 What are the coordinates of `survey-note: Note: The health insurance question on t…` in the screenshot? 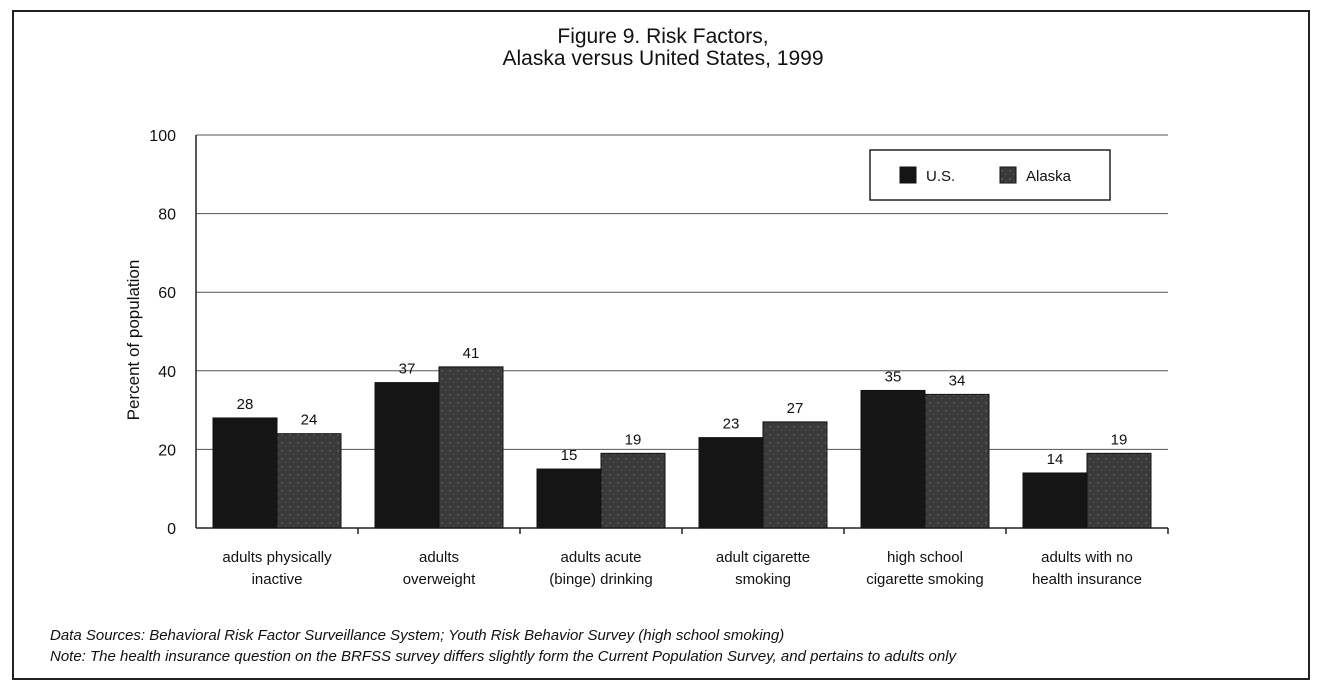 It's located at (503, 656).